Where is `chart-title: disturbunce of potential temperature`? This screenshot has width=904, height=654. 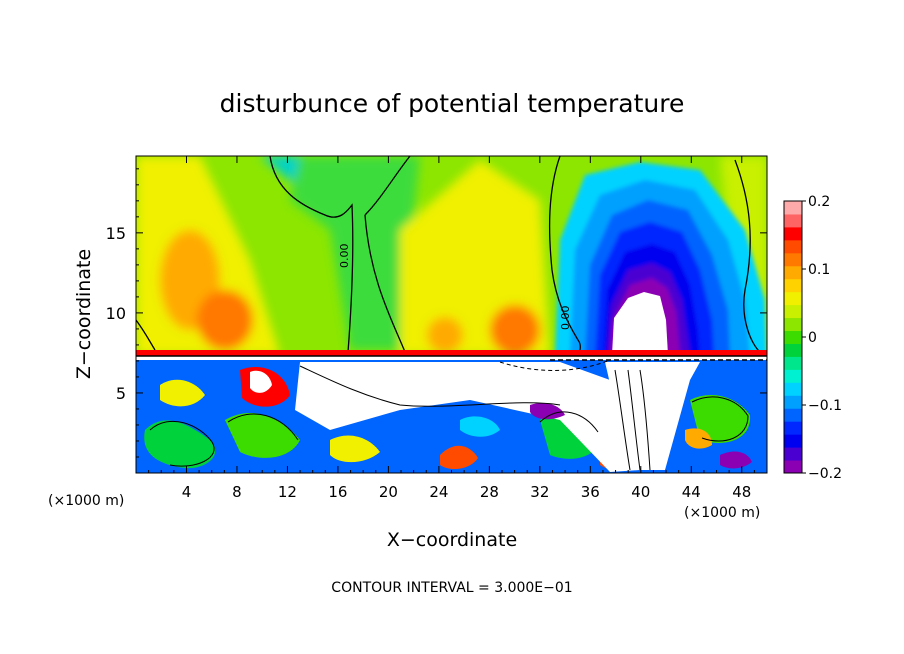
chart-title: disturbunce of potential temperature is located at coordinates (452, 103).